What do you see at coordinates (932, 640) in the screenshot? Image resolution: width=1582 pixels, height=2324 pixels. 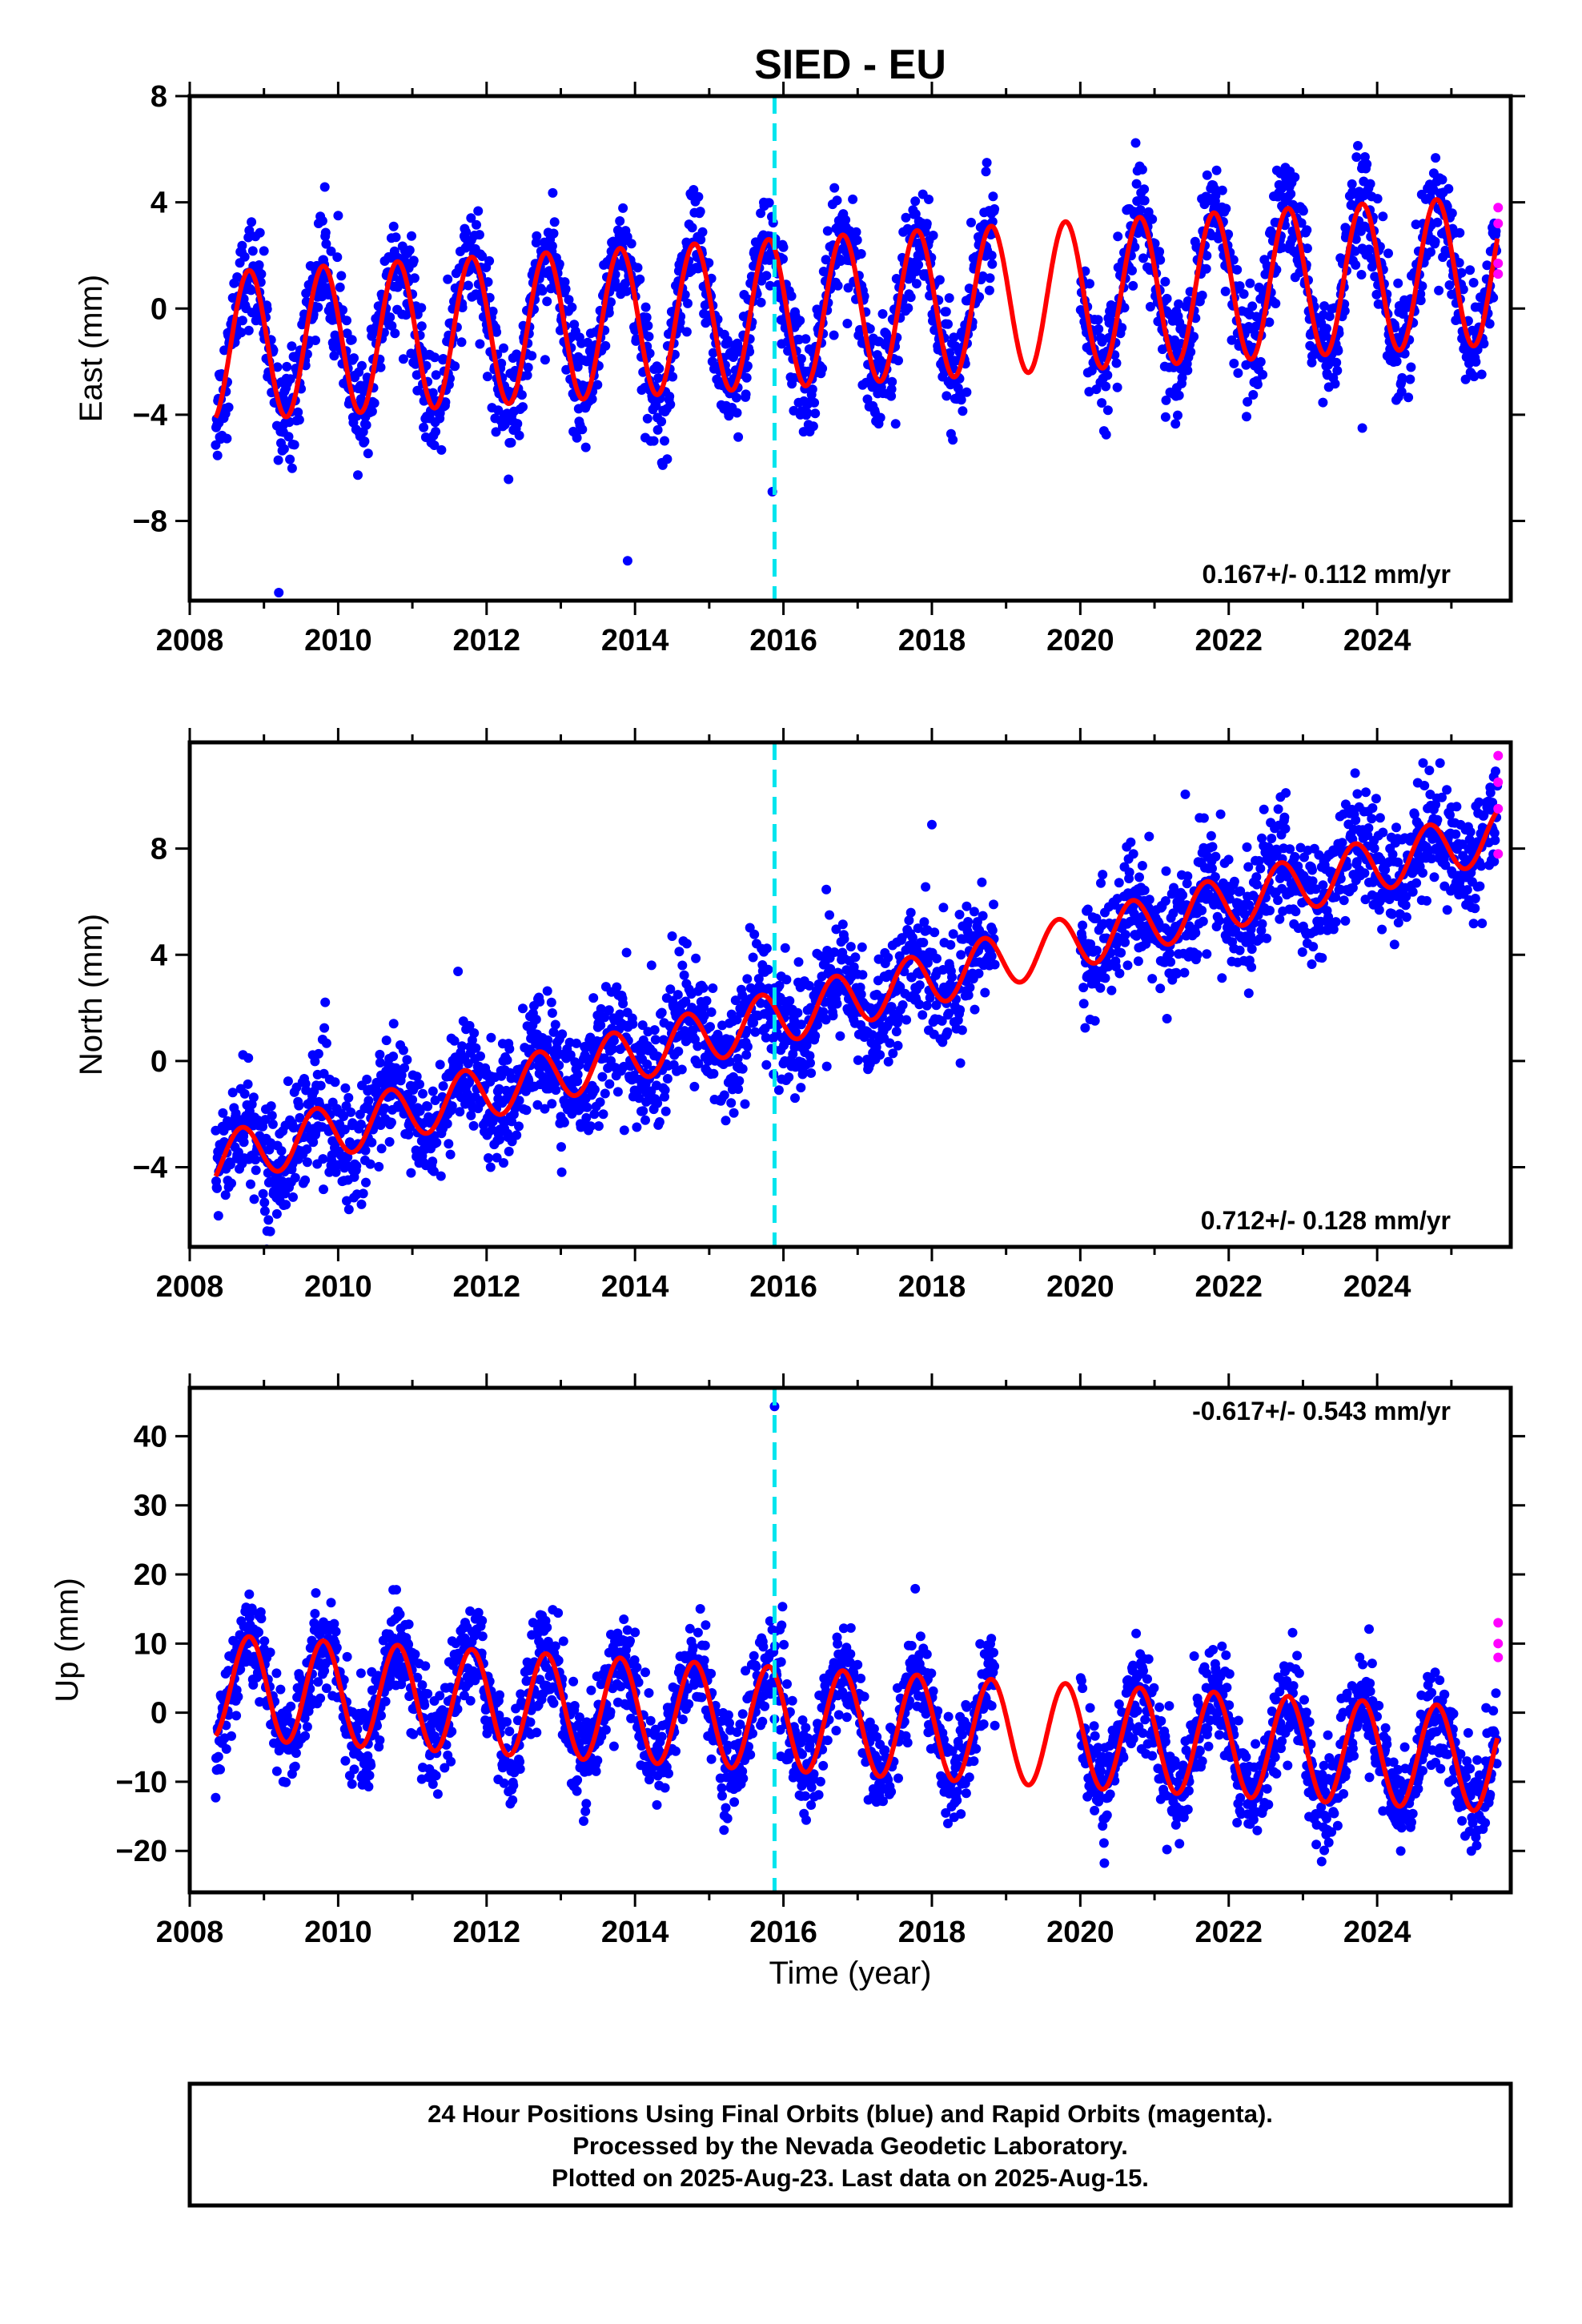 I see `x-tick-label: 2018` at bounding box center [932, 640].